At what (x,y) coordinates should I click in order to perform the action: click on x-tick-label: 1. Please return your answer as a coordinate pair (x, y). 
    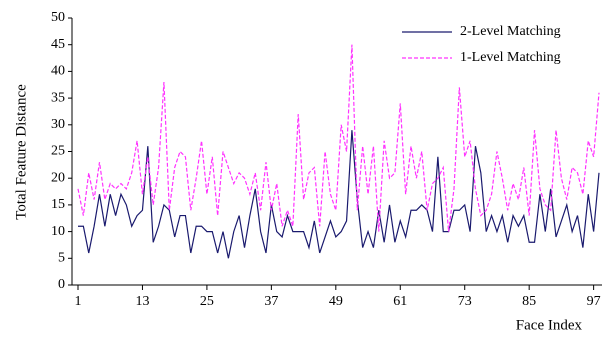
    Looking at the image, I should click on (78, 301).